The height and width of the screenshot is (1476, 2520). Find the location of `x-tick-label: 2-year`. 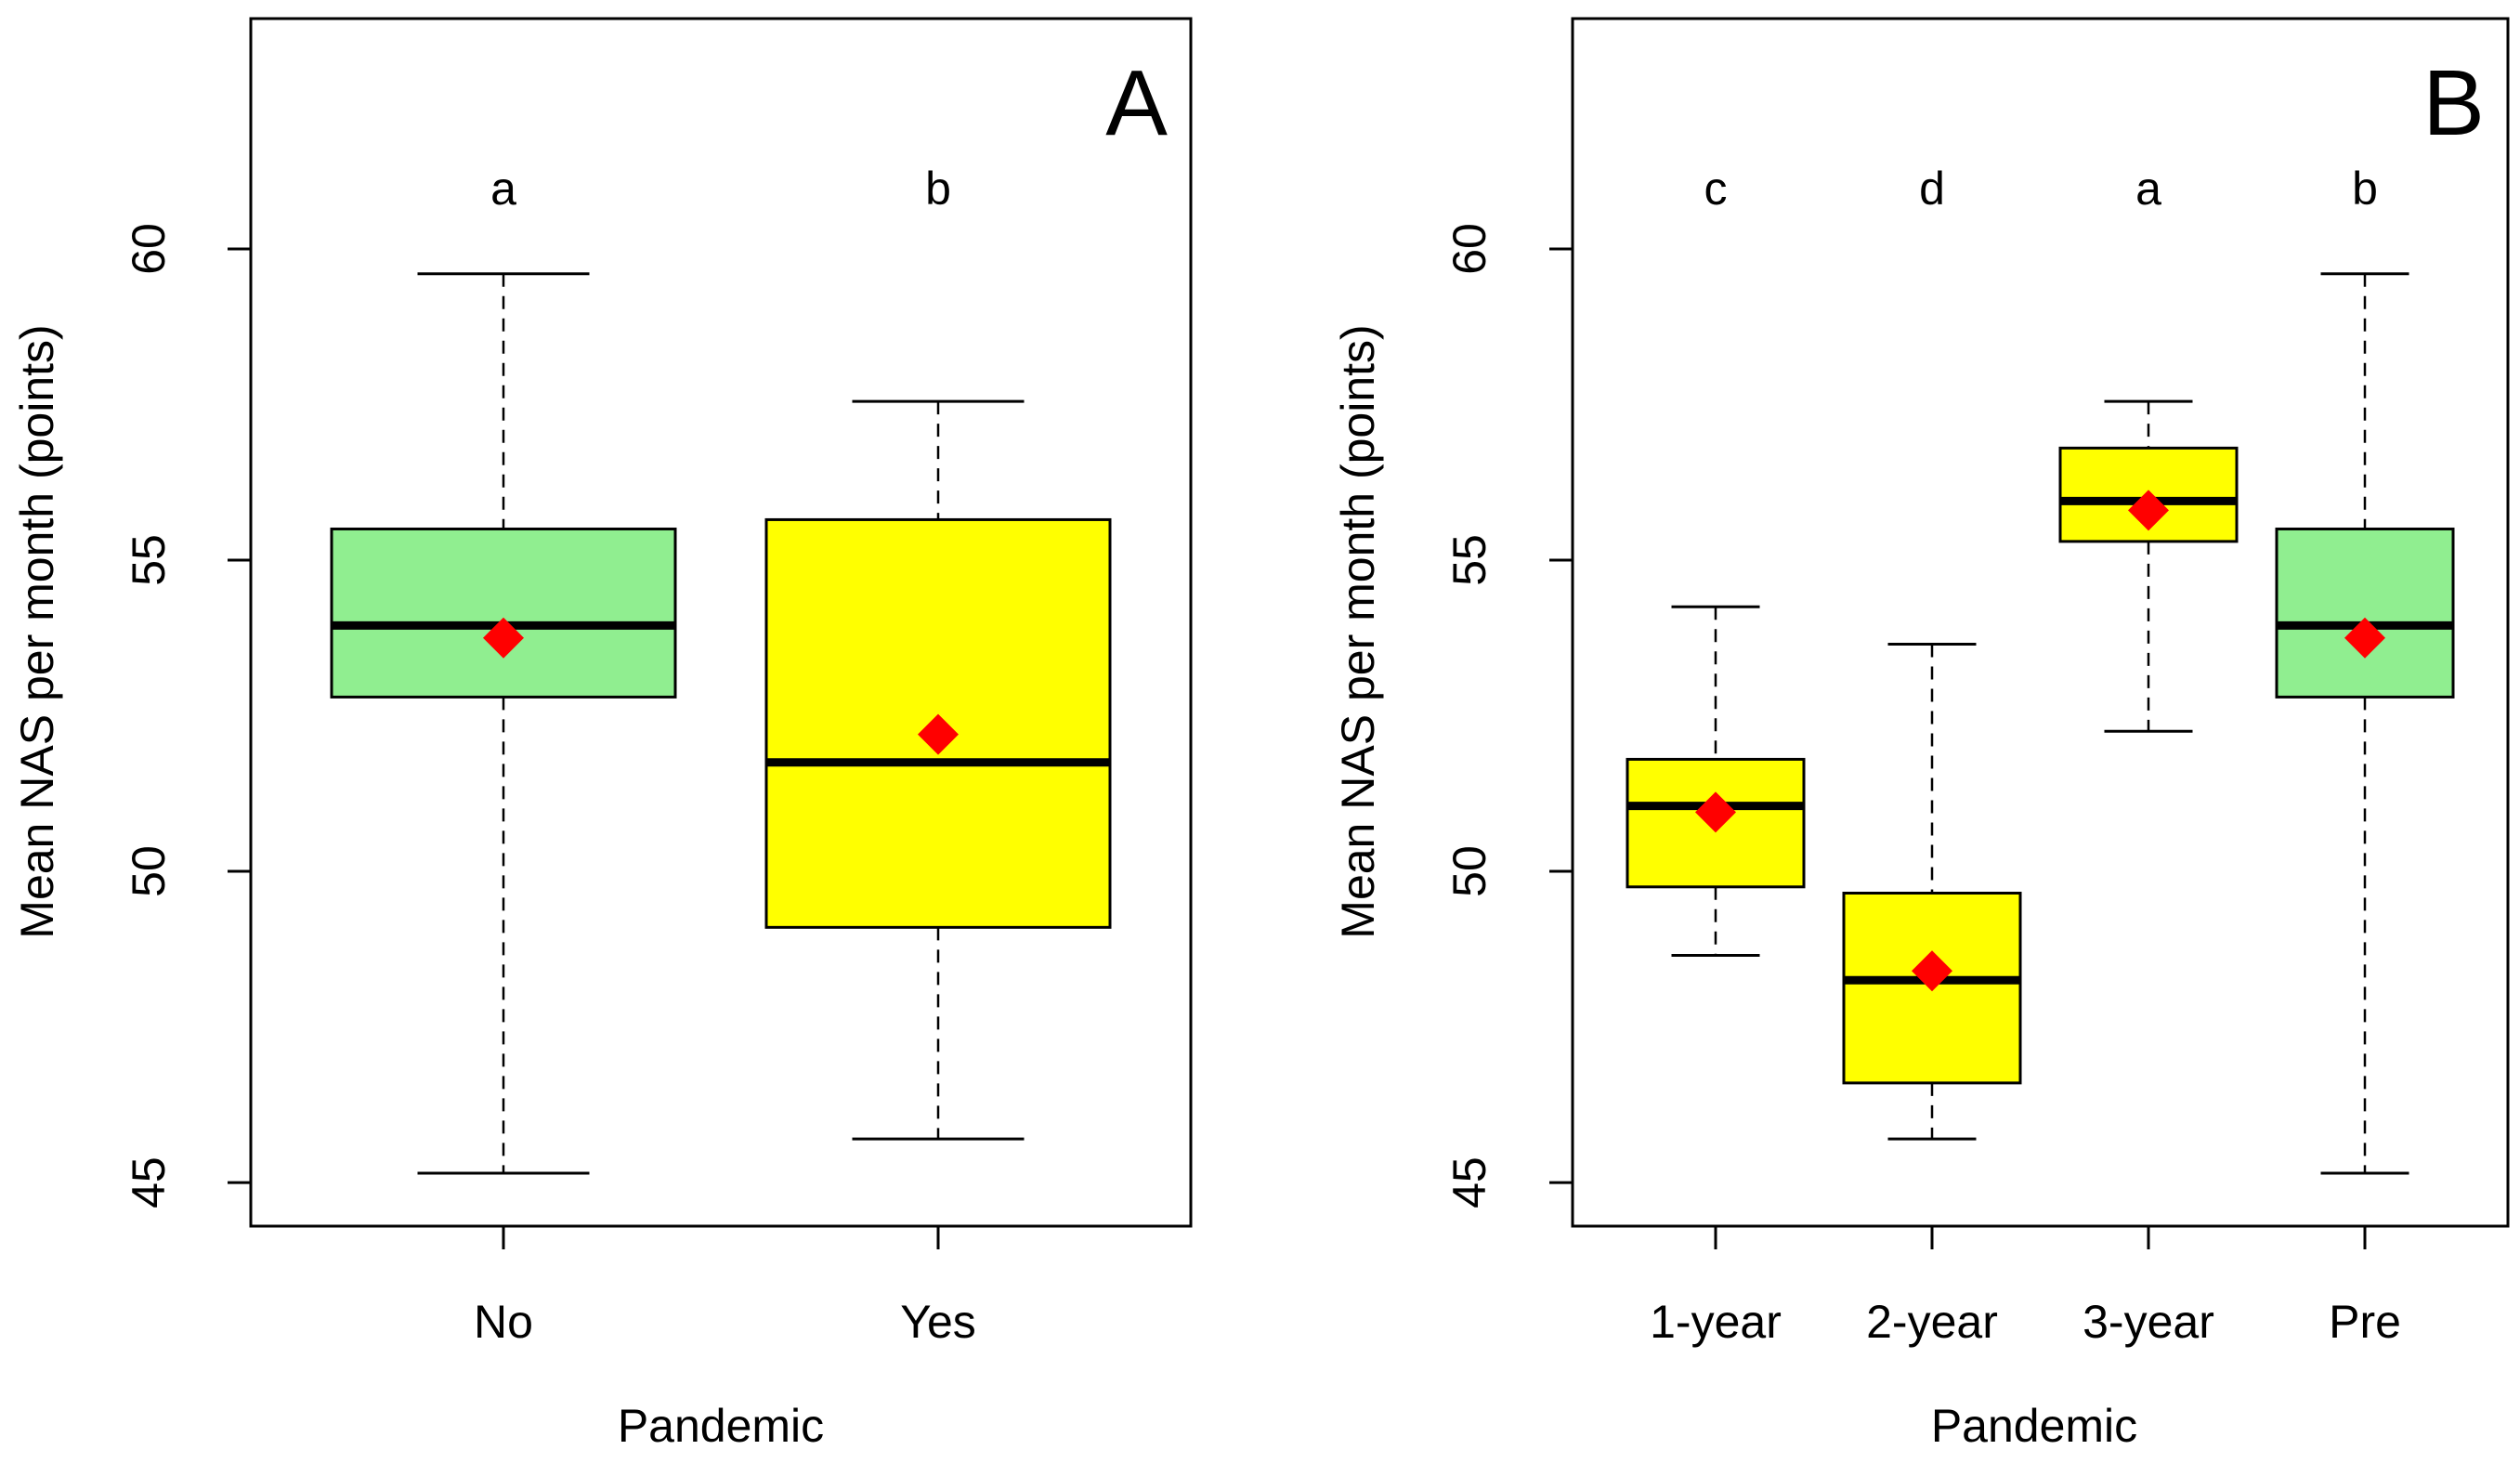

x-tick-label: 2-year is located at coordinates (1932, 1322).